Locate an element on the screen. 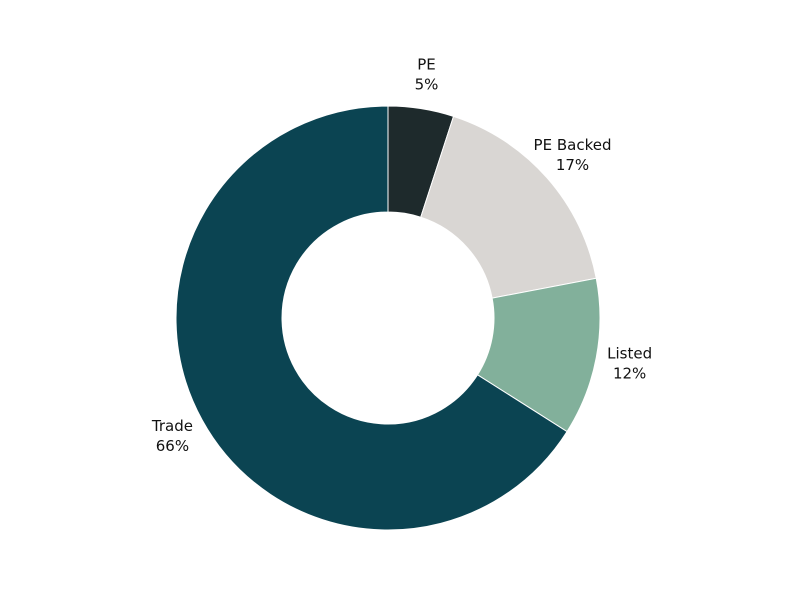 This screenshot has height=600, width=800. slice-value-label: 5% is located at coordinates (427, 85).